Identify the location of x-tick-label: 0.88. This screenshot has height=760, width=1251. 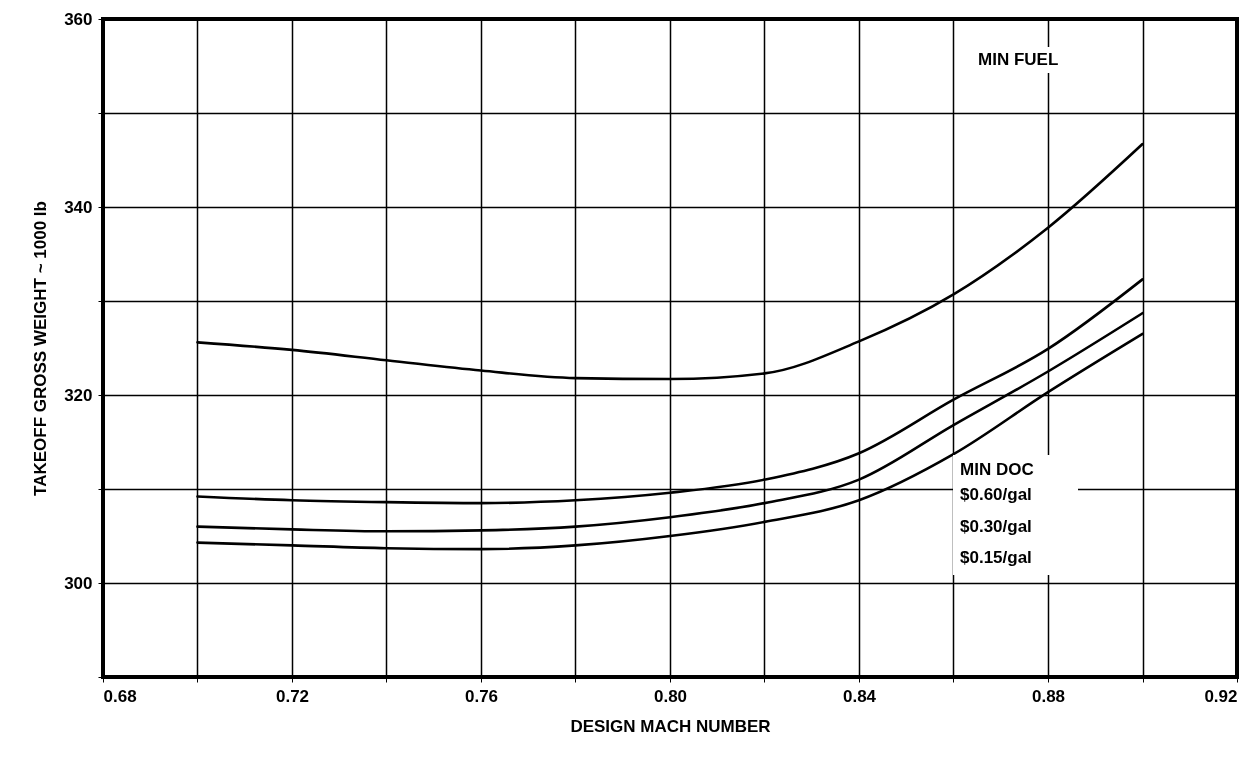
(1048, 696).